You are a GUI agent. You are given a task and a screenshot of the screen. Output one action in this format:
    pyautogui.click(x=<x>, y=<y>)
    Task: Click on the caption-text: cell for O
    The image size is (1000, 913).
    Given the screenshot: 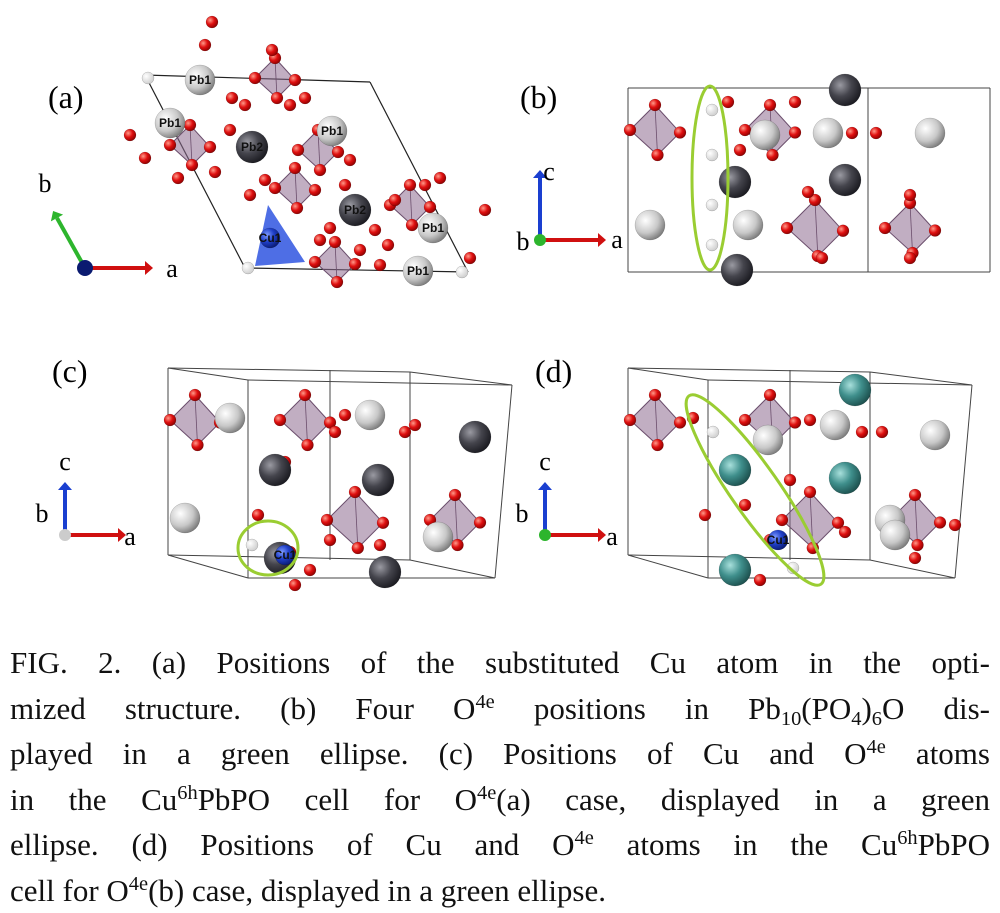 What is the action you would take?
    pyautogui.click(x=69, y=890)
    